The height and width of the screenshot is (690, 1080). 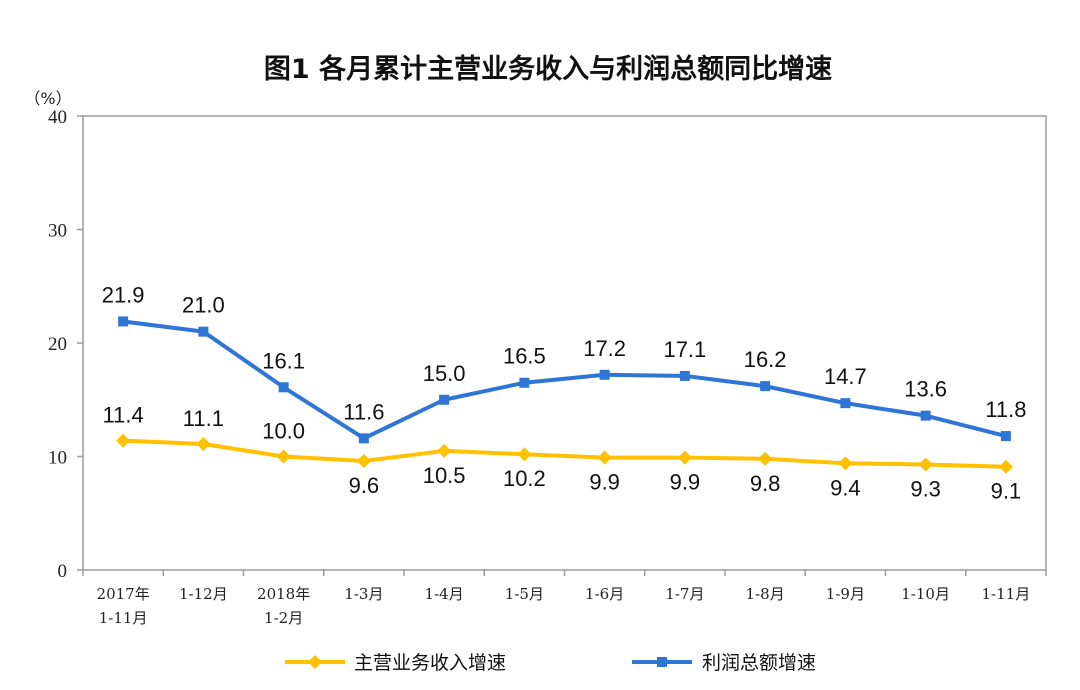 What do you see at coordinates (765, 359) in the screenshot?
I see `data-label: 16.2` at bounding box center [765, 359].